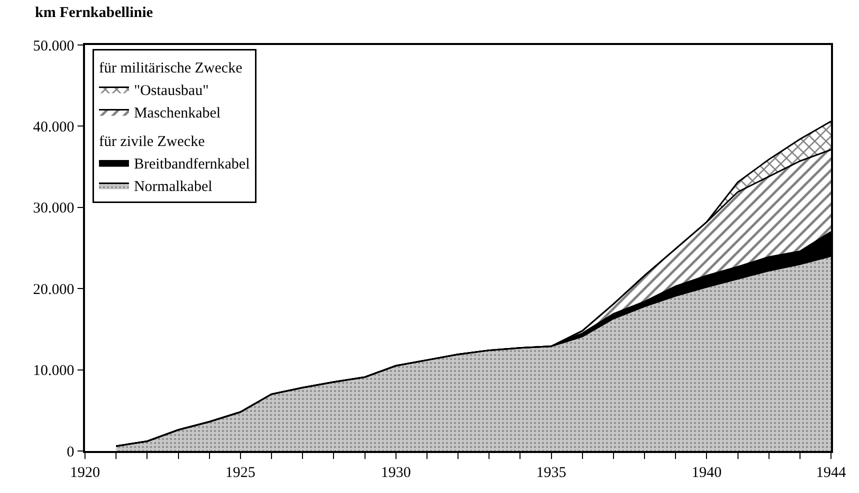 The image size is (859, 493). I want to click on legend-label: Maschenkabel, so click(177, 114).